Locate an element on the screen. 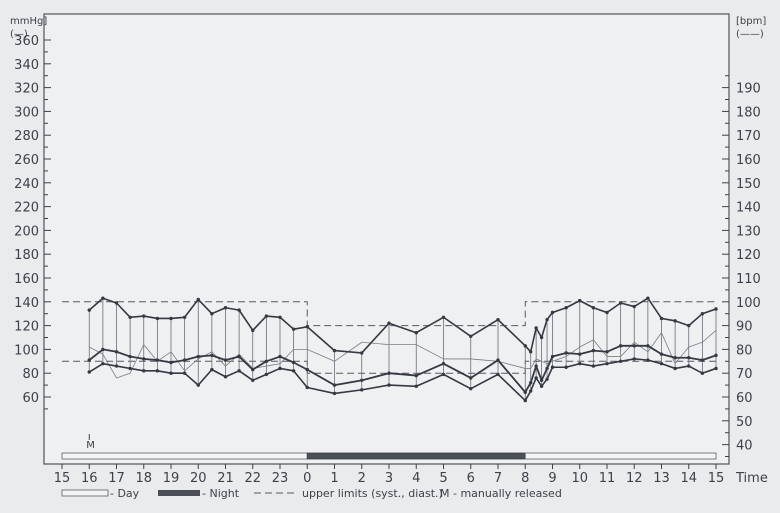 The height and width of the screenshot is (513, 780). right-tick-label: 80 is located at coordinates (744, 350).